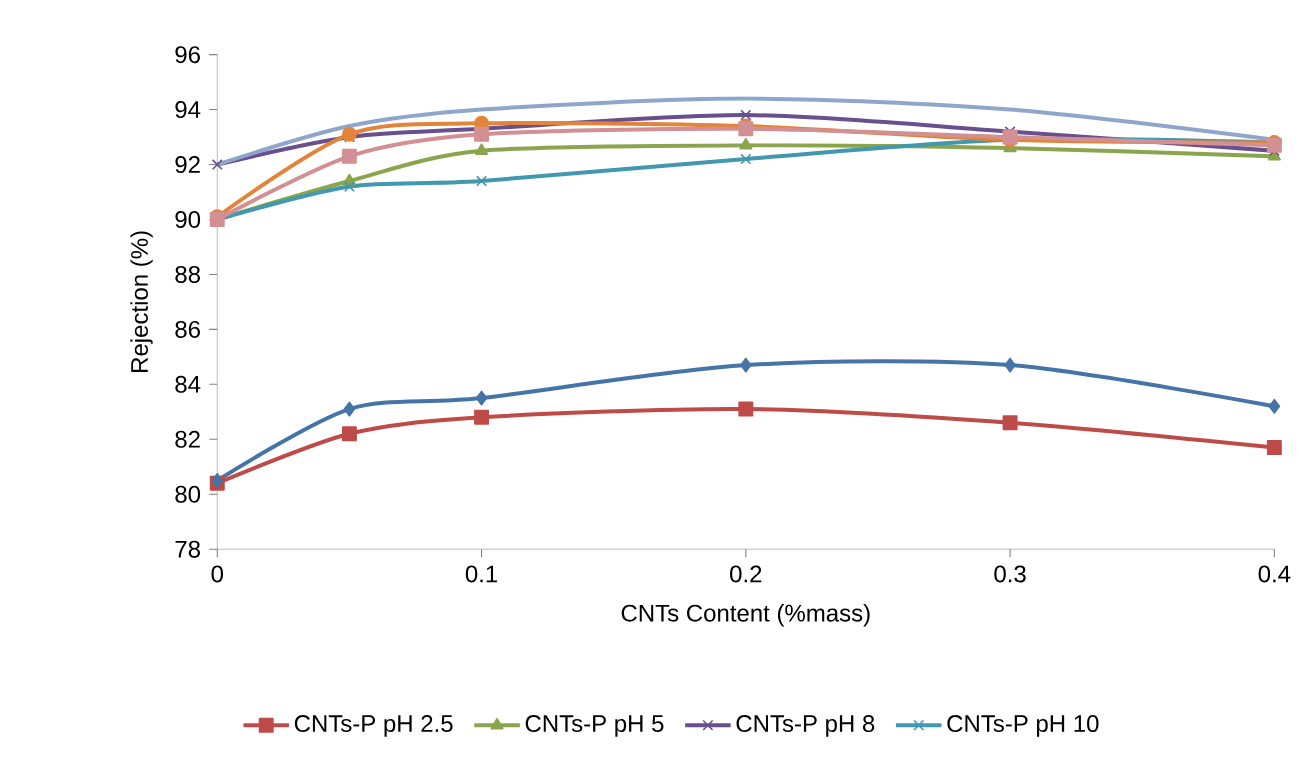  Describe the element at coordinates (188, 384) in the screenshot. I see `y-tick-label: 84` at that location.